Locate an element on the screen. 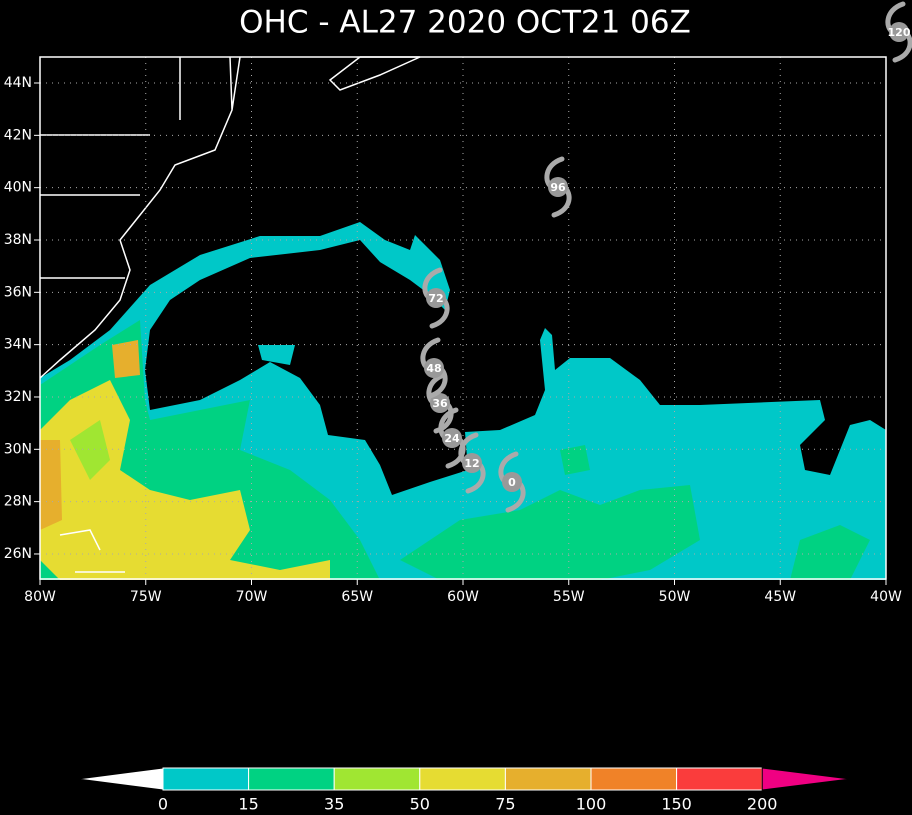 This screenshot has width=912, height=815. lat-label: 40N is located at coordinates (18, 188).